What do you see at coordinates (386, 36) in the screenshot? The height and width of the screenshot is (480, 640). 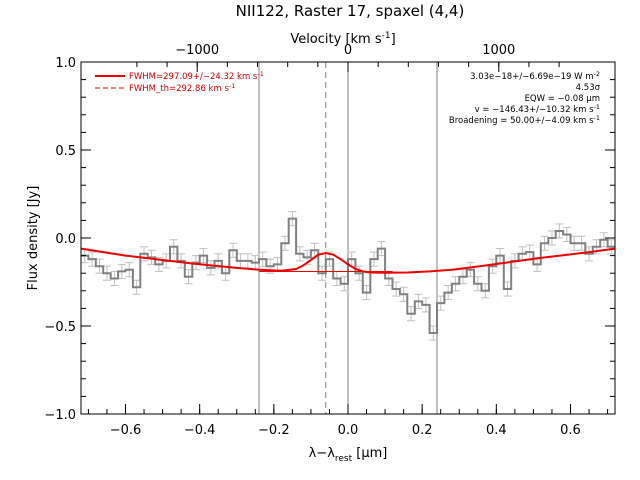 I see `top-axis-title-sup: -1` at bounding box center [386, 36].